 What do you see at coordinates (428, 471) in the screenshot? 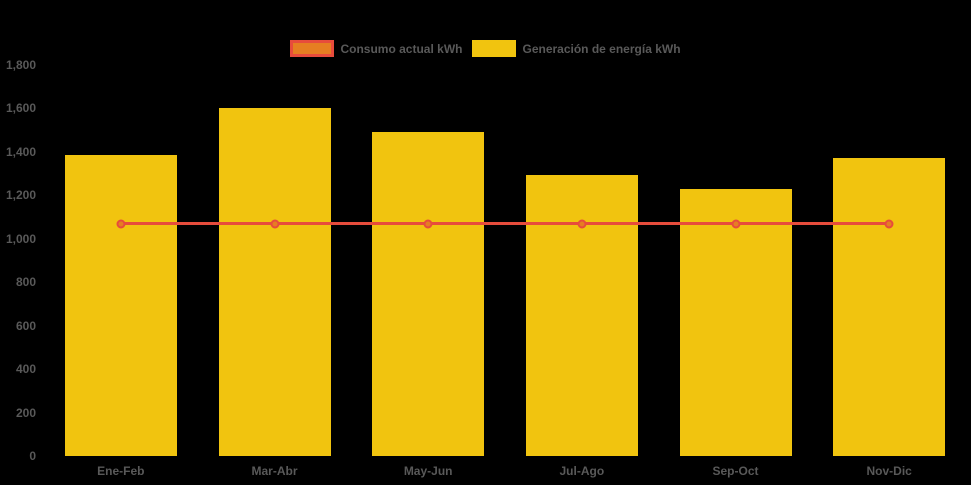
I see `x-tick-label: May-Jun` at bounding box center [428, 471].